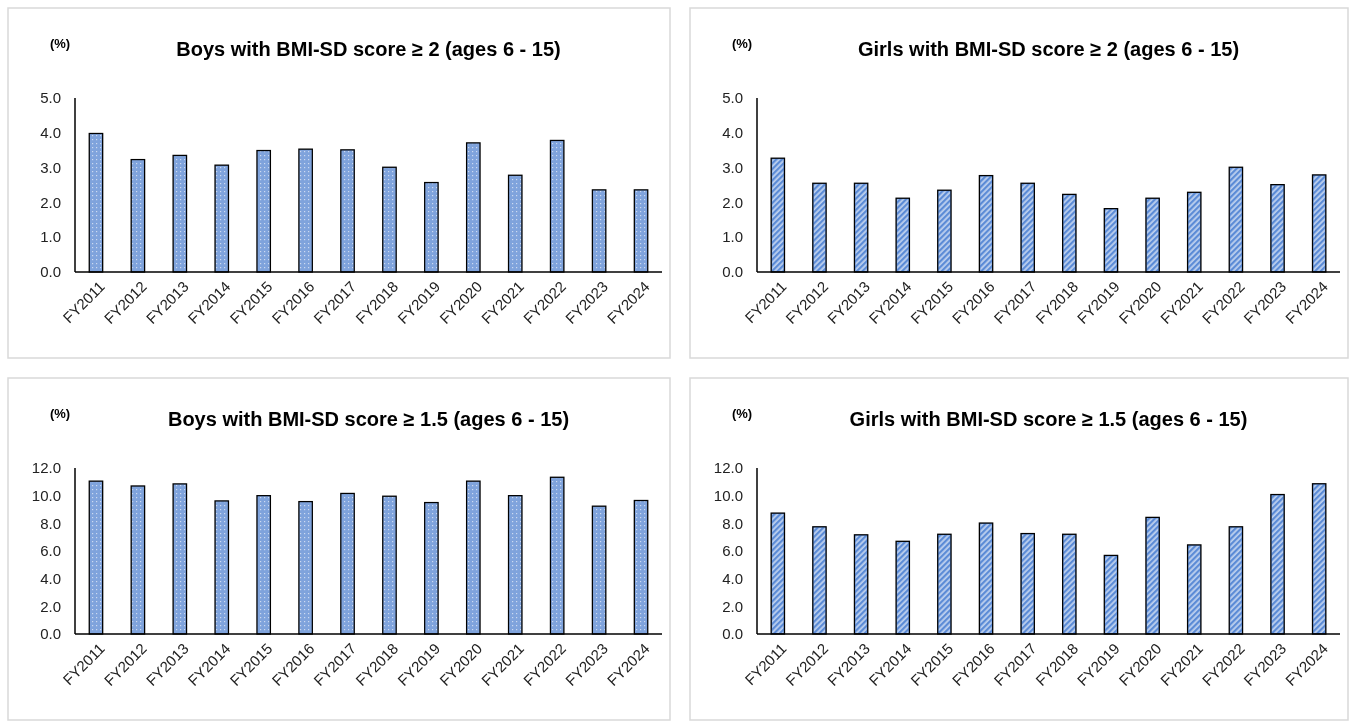  What do you see at coordinates (368, 49) in the screenshot?
I see `chart-title: Boys with BMI-SD score ≥ 2 (ages 6 - 15)` at bounding box center [368, 49].